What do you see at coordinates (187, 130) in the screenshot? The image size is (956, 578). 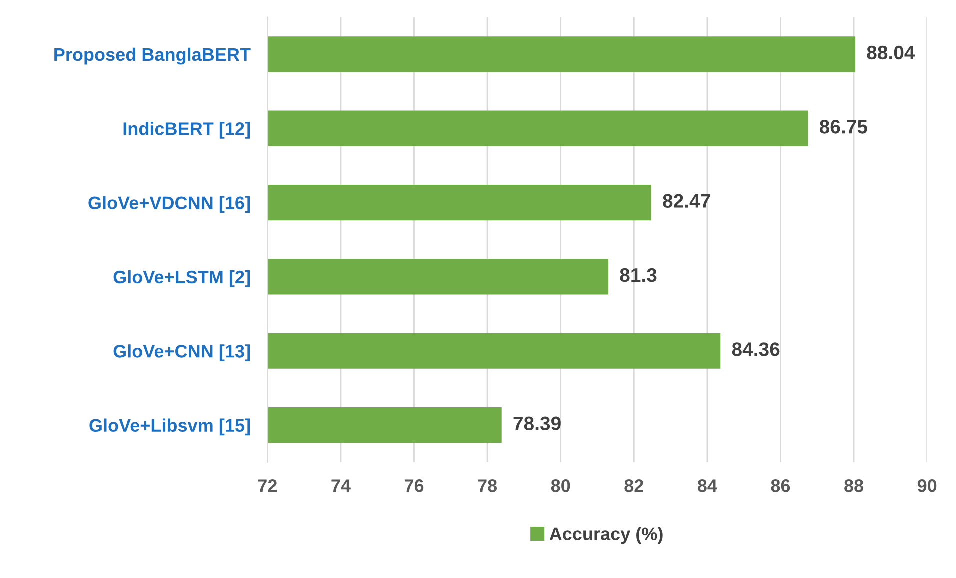 I see `y-tick-label: IndicBERT [12]` at bounding box center [187, 130].